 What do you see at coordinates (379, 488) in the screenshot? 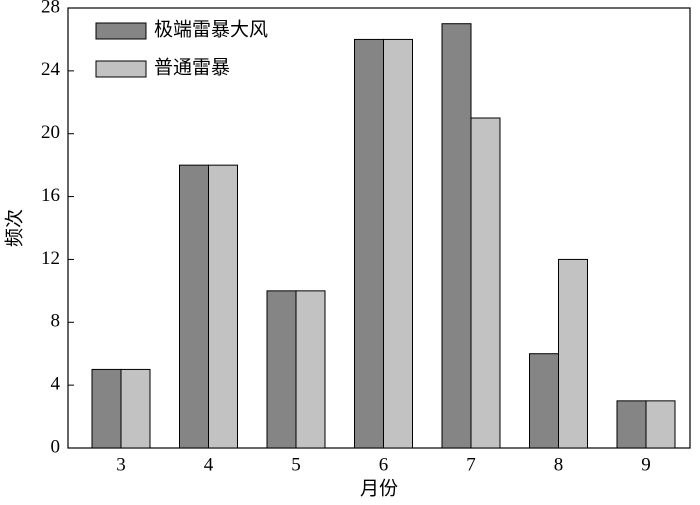
I see `x-axis-label: 月份` at bounding box center [379, 488].